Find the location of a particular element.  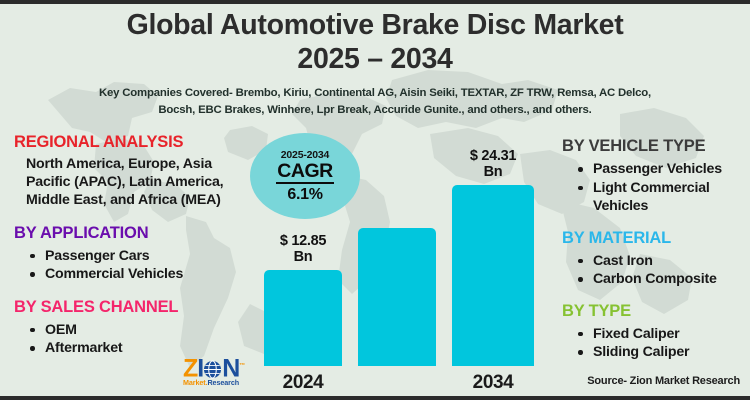

list-item: Fixed Caliper is located at coordinates (663, 334).